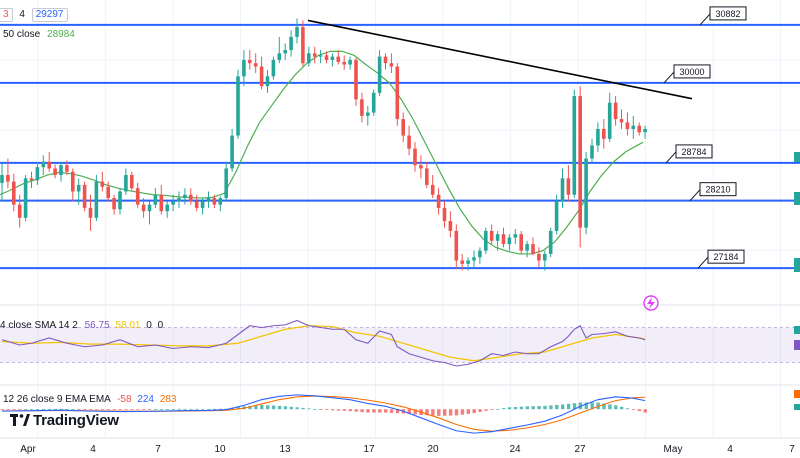 This screenshot has width=800, height=458. What do you see at coordinates (693, 152) in the screenshot?
I see `level-label-28784: 28784` at bounding box center [693, 152].